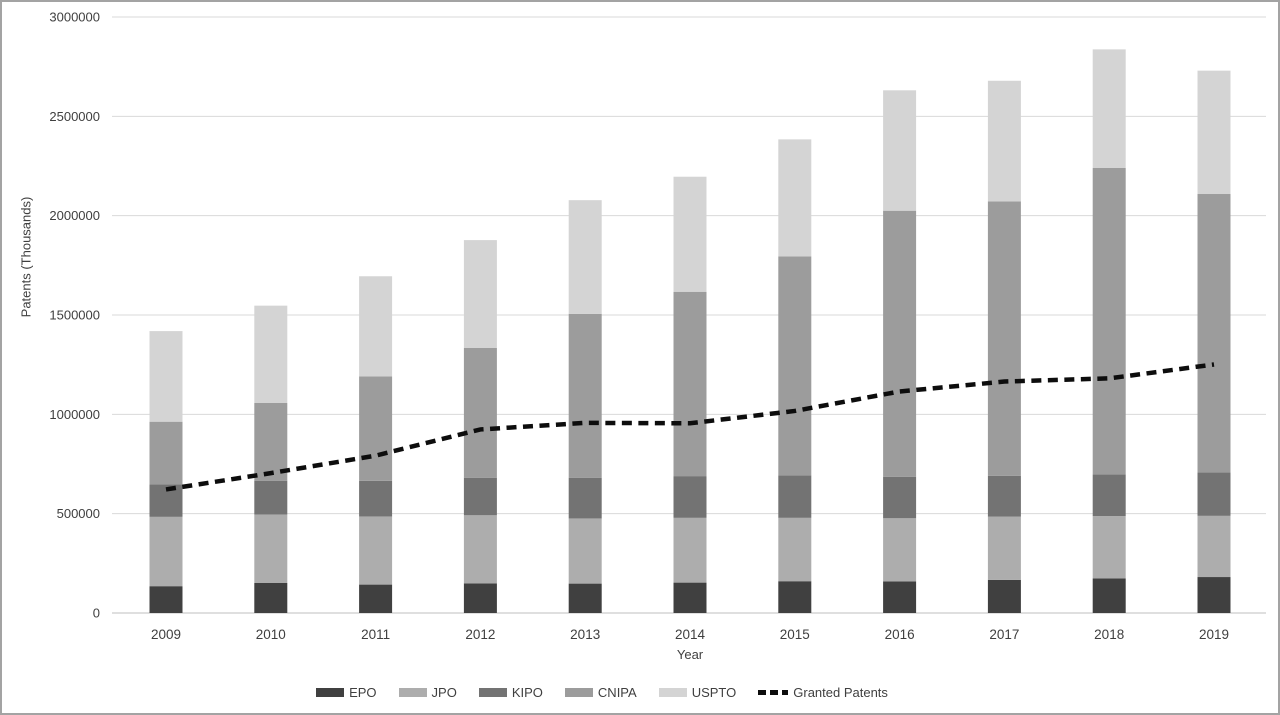  What do you see at coordinates (900, 343) in the screenshot?
I see `bar-segment-cnipa-2016` at bounding box center [900, 343].